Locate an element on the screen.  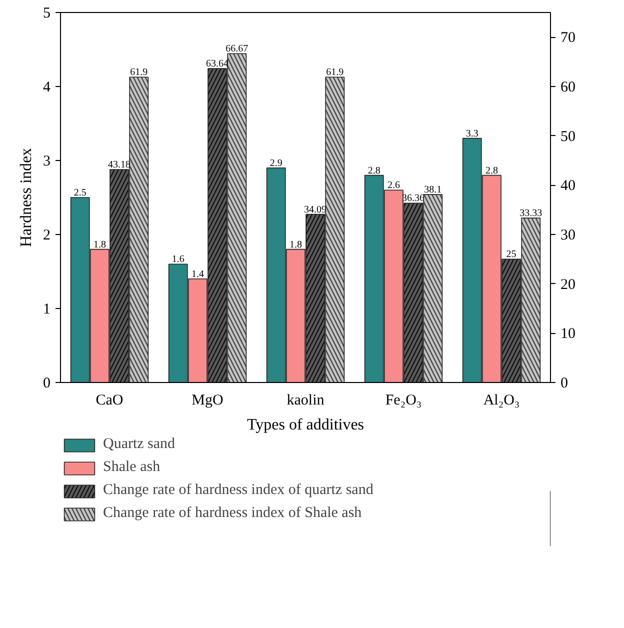
data-label: 63.64 is located at coordinates (217, 64).